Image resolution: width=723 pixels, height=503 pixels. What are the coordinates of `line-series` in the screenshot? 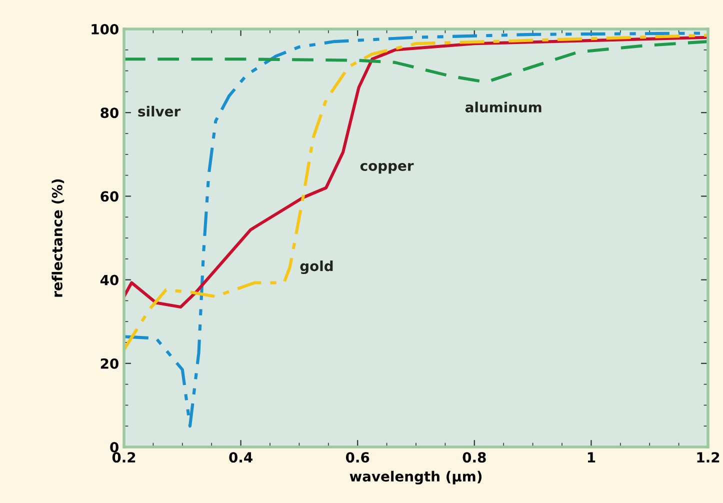 It's located at (416, 62).